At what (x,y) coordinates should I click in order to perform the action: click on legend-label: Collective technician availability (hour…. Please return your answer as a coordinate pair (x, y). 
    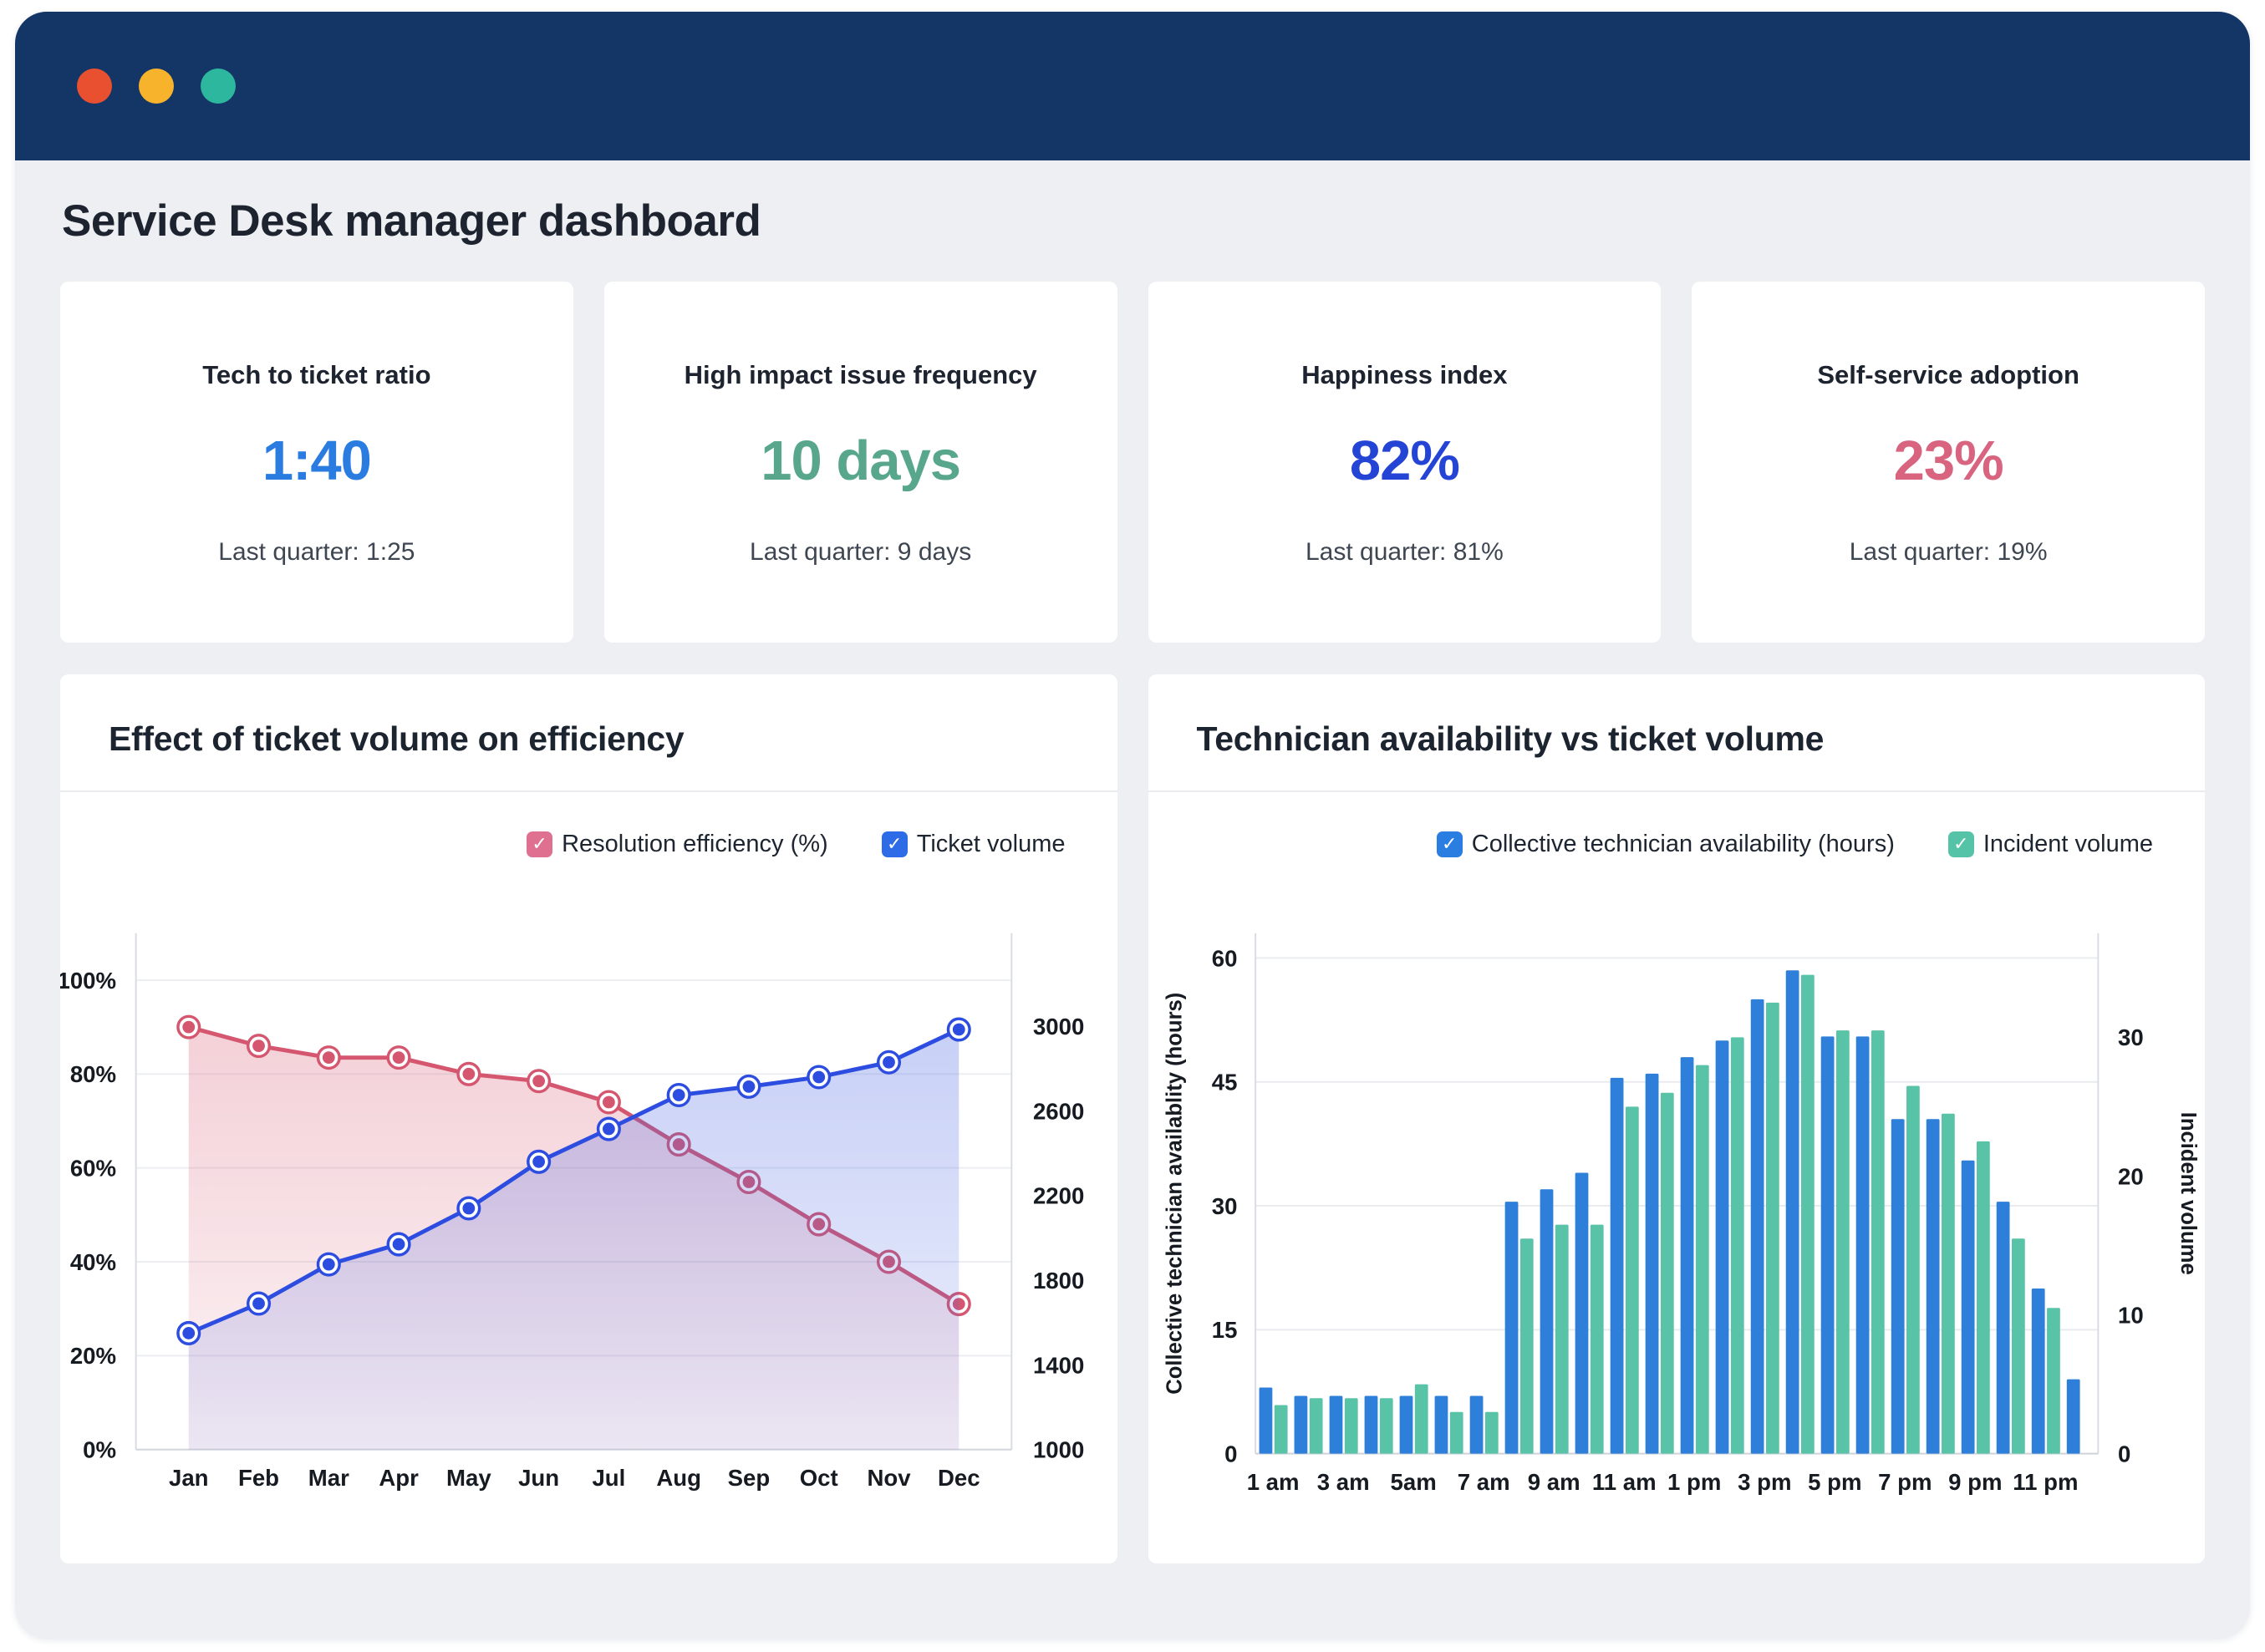
    Looking at the image, I should click on (1683, 844).